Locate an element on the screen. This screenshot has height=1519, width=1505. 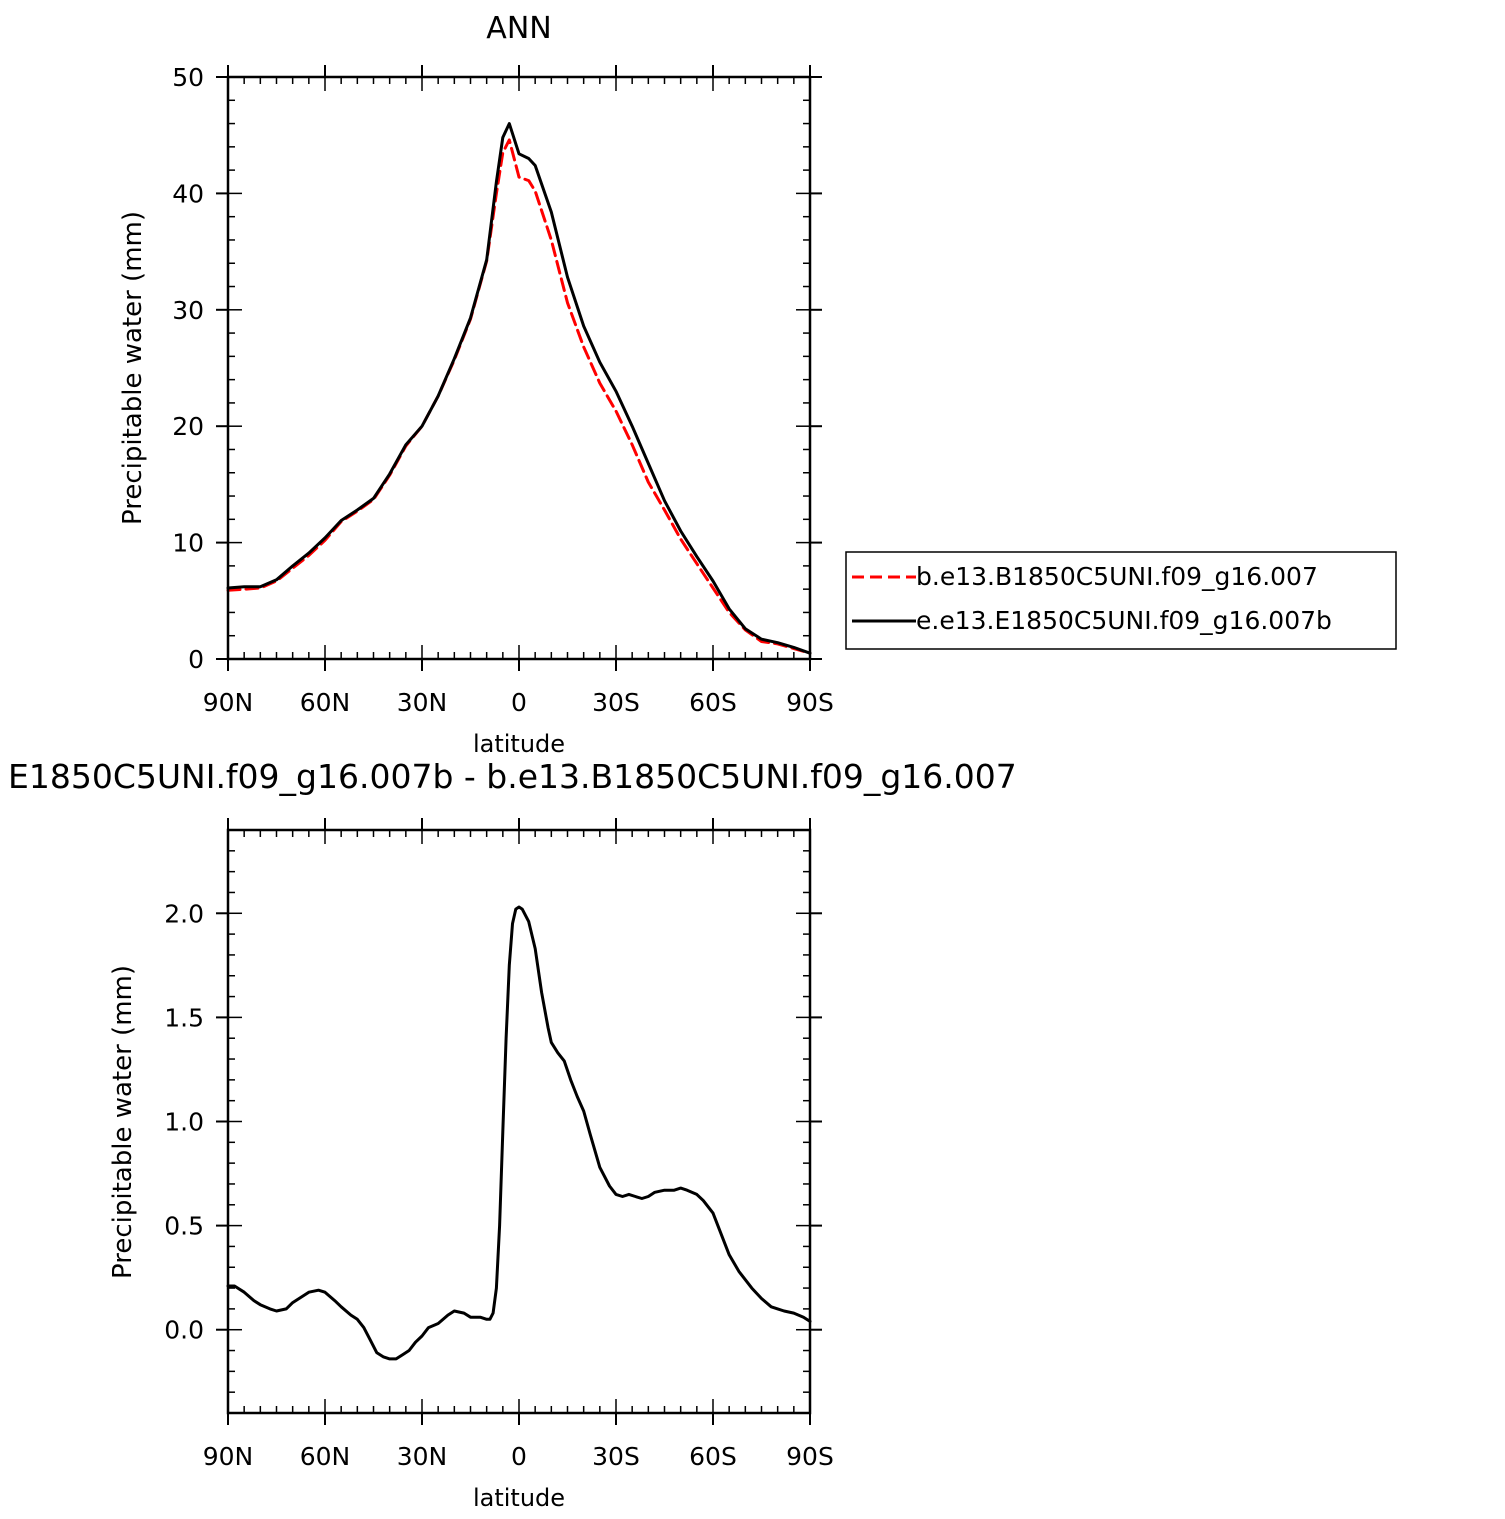
y-tick-label: 20 is located at coordinates (188, 426).